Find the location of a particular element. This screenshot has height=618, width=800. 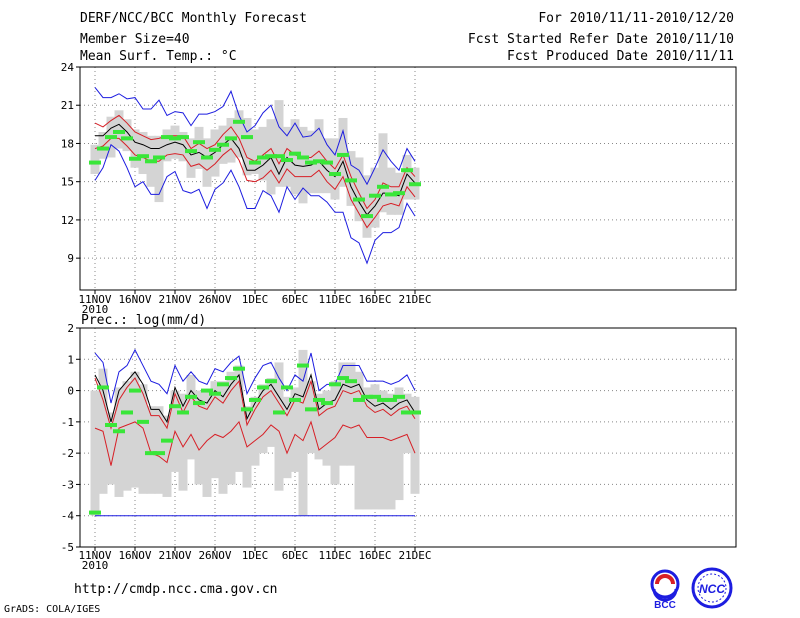

svg-text: BCC is located at coordinates (665, 605).